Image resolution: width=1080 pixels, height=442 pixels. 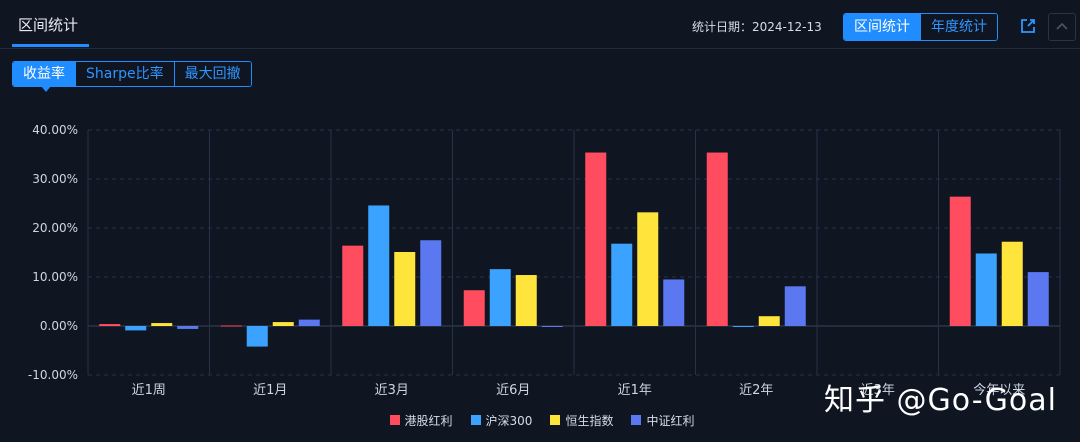 I want to click on tab-interval-stats: 区间统计, so click(x=48, y=25).